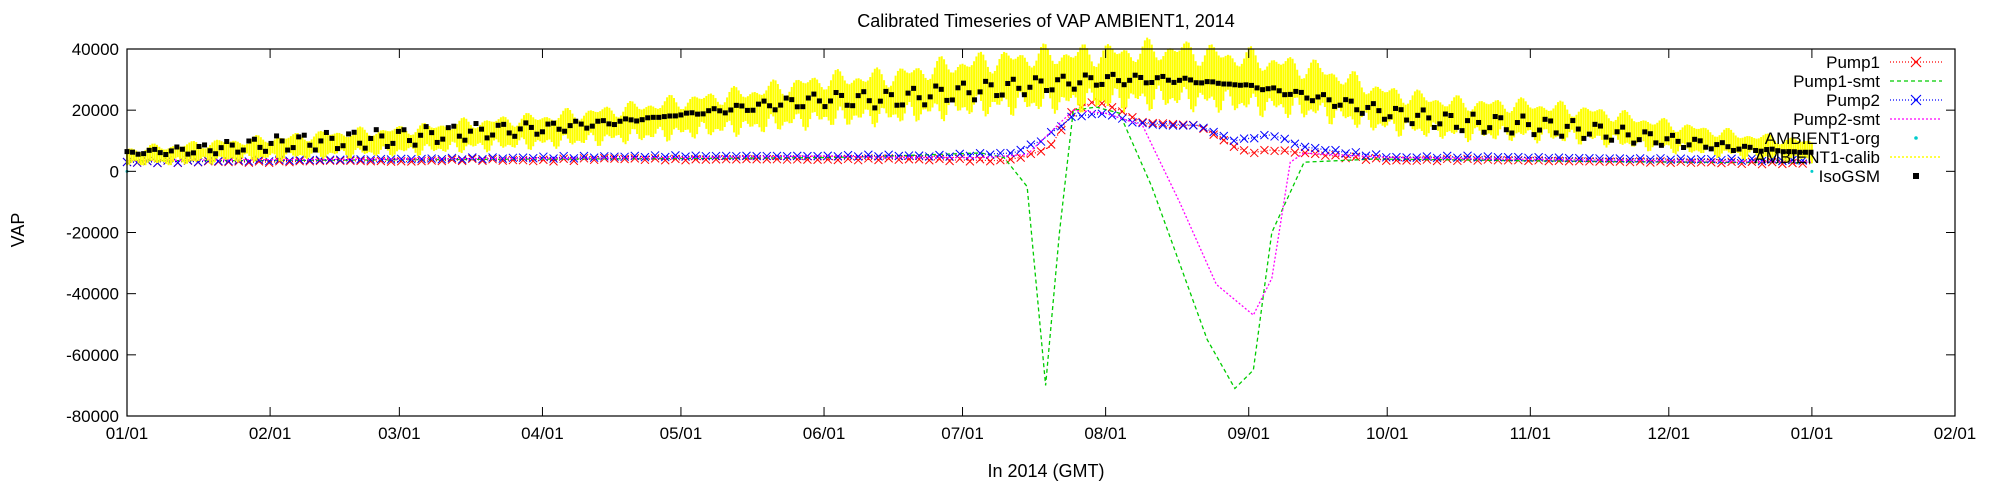 The height and width of the screenshot is (490, 1993). I want to click on y-tick-label: 40000, so click(95, 49).